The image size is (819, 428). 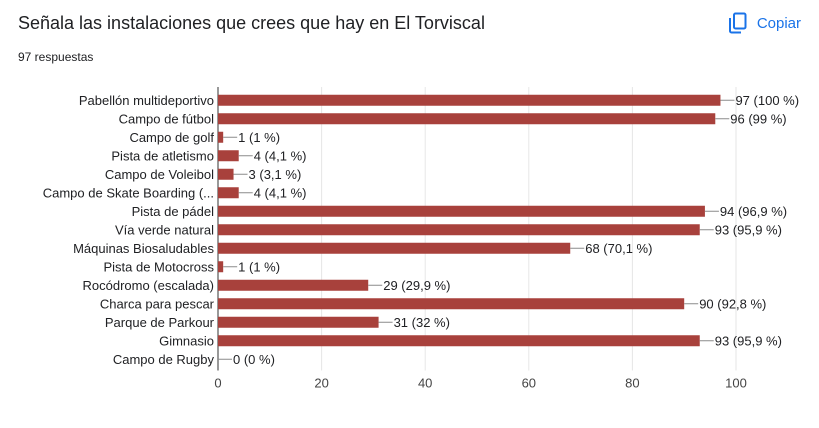 What do you see at coordinates (275, 174) in the screenshot?
I see `value-label: 3 (3,1 %)` at bounding box center [275, 174].